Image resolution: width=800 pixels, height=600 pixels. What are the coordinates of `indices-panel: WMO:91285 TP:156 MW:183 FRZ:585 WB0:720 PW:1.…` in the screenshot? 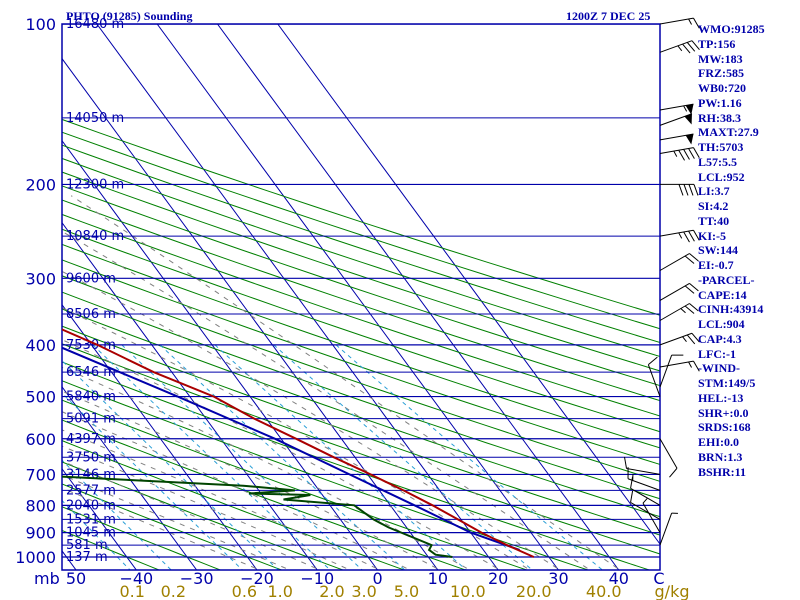 It's located at (748, 250).